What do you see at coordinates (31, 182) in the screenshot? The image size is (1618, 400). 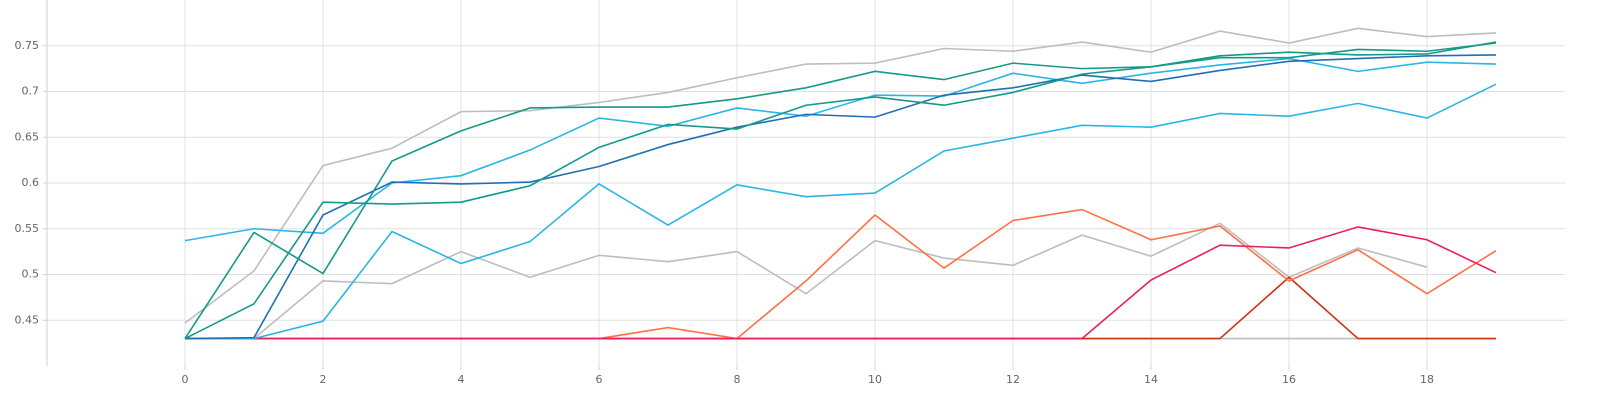 I see `y-tick-label: 0.6` at bounding box center [31, 182].